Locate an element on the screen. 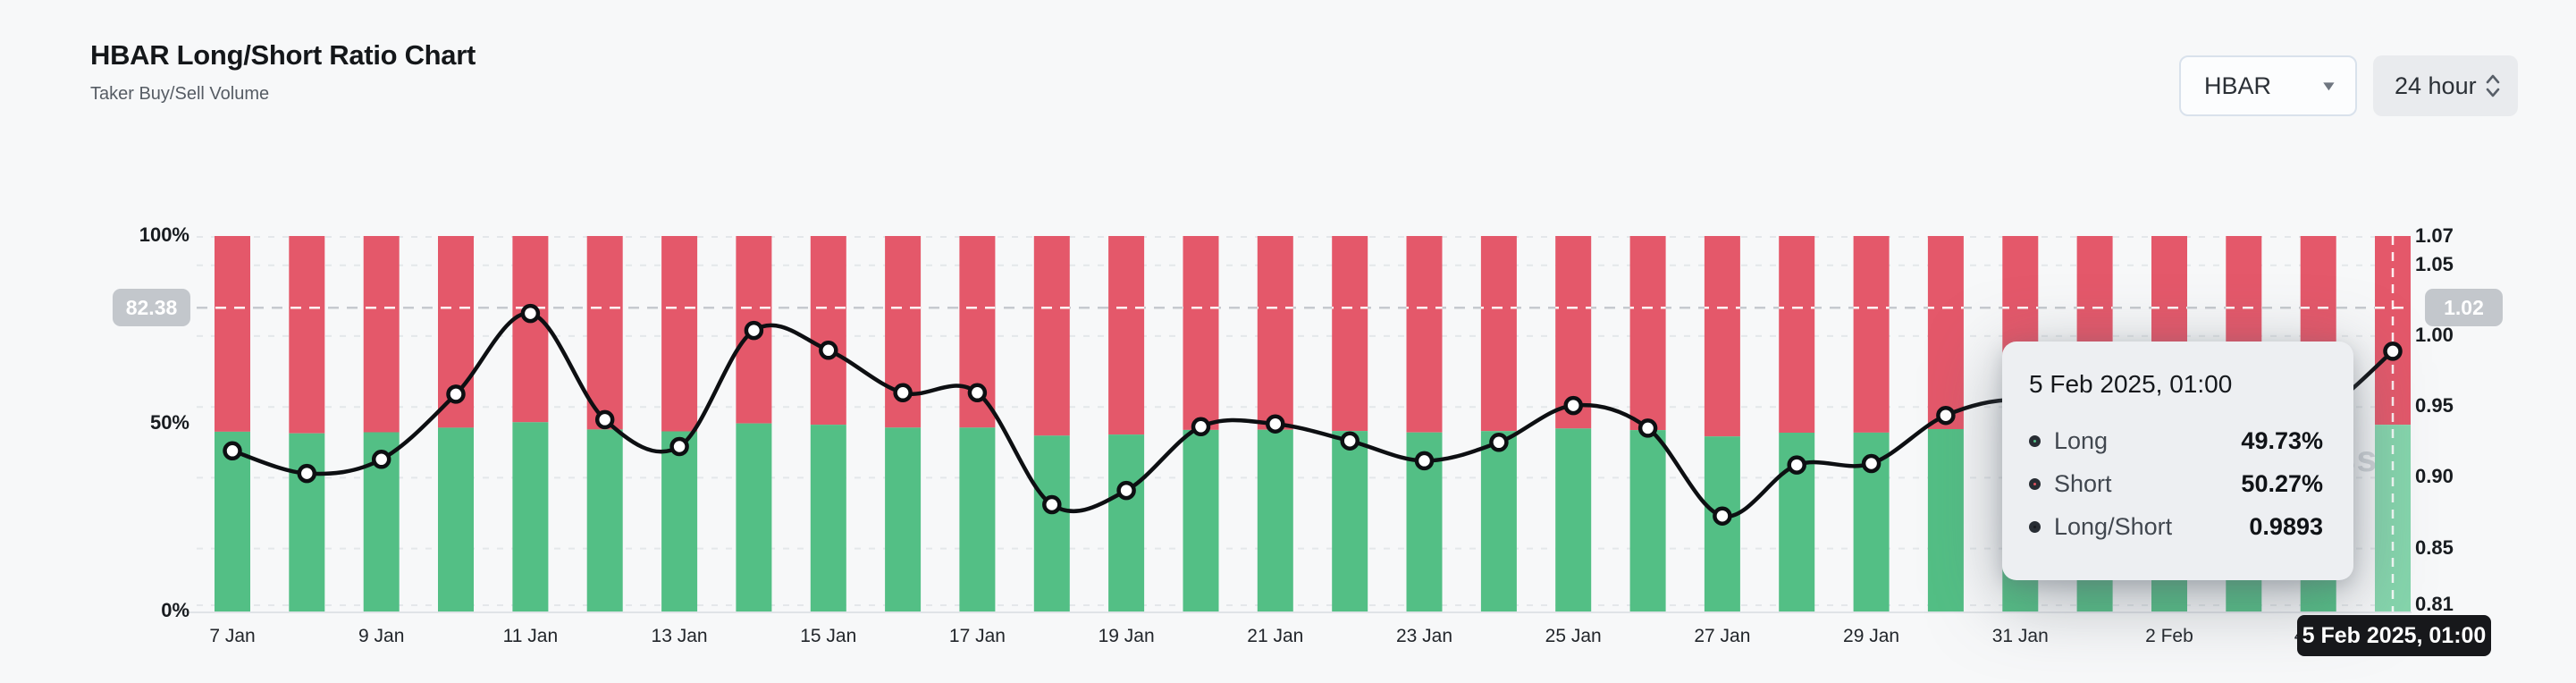  tooltip-ratio-label: Long/Short is located at coordinates (2114, 526).